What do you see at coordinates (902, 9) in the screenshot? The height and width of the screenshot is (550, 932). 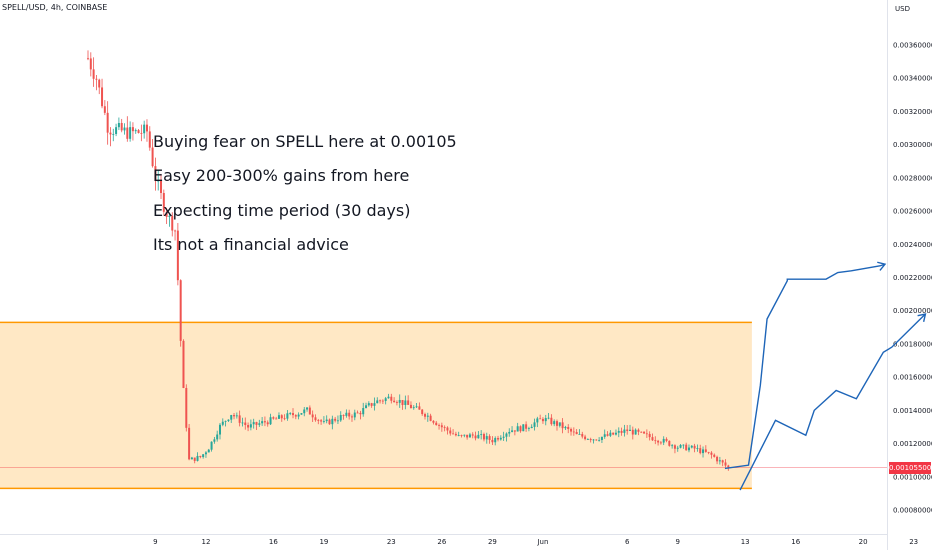 I see `currency-label: USD` at bounding box center [902, 9].